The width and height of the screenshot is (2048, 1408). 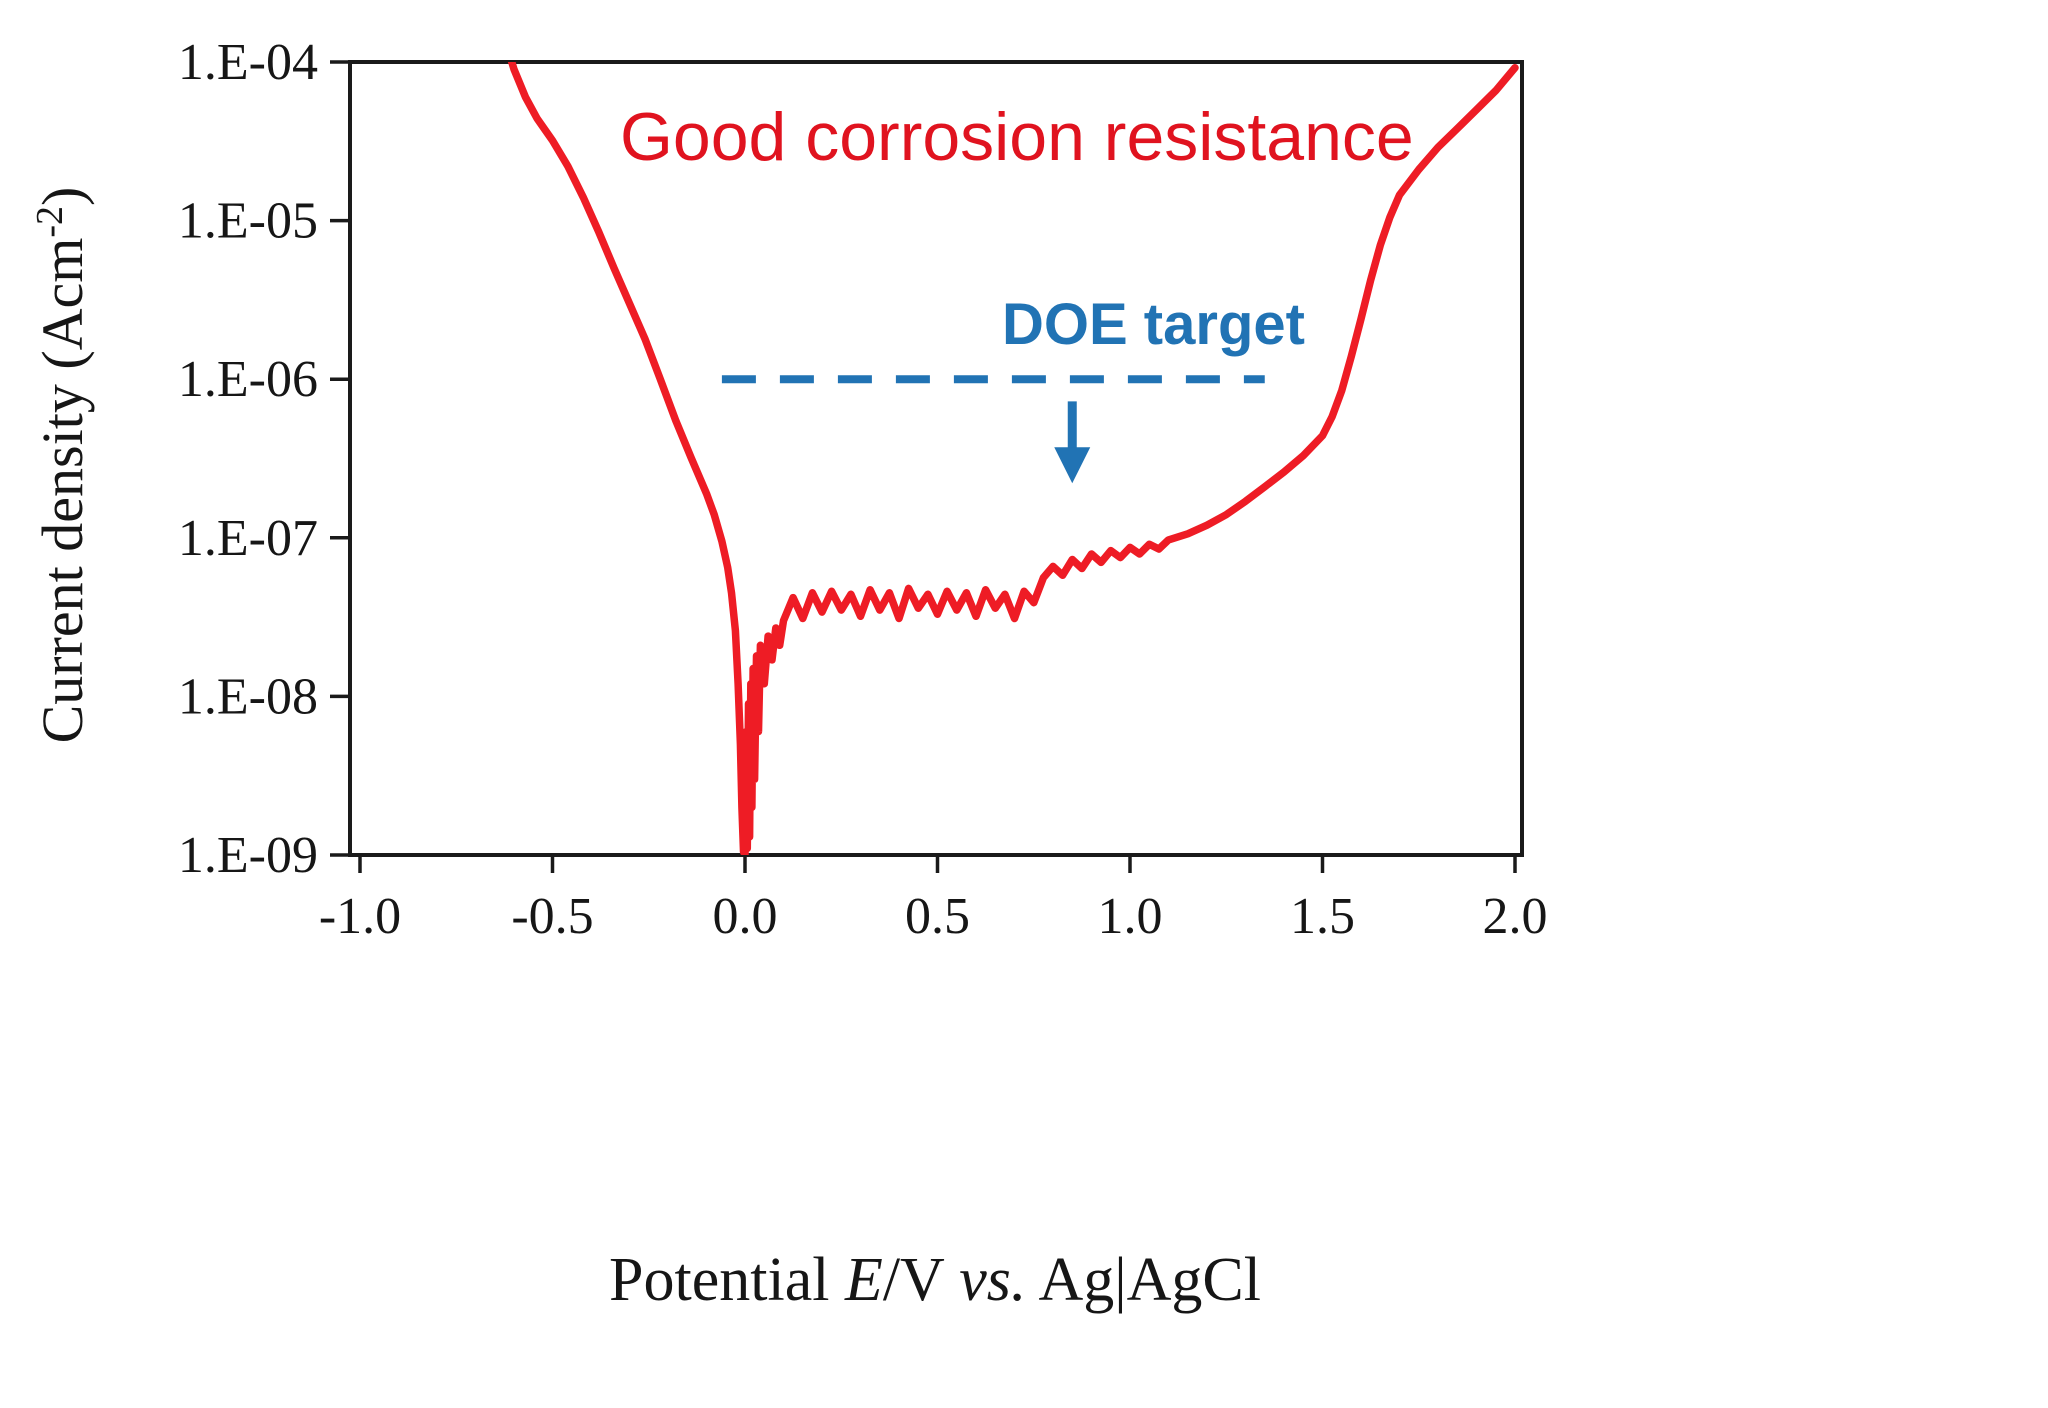 What do you see at coordinates (63, 196) in the screenshot?
I see `y-axis-title-close: )` at bounding box center [63, 196].